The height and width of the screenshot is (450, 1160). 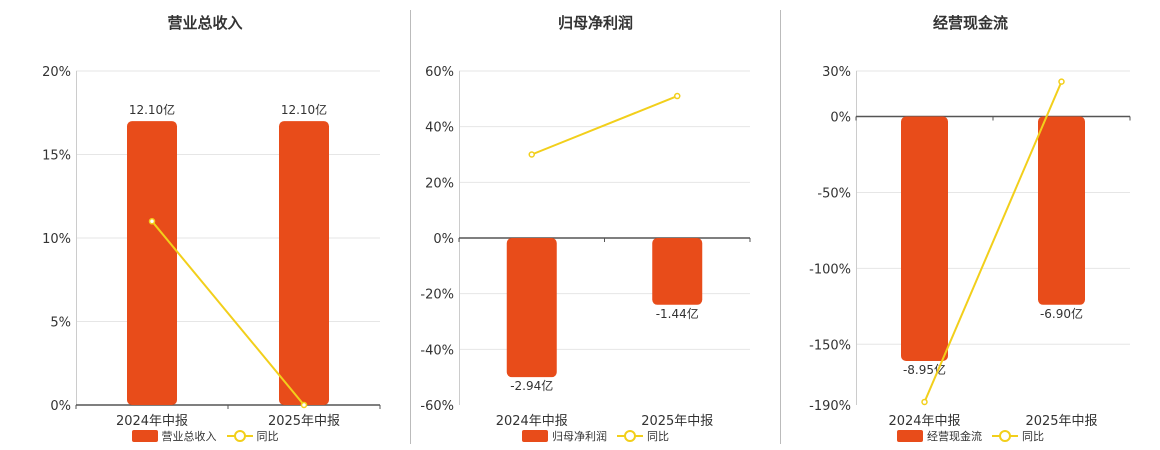 What do you see at coordinates (830, 345) in the screenshot?
I see `y-tick-label: -150%` at bounding box center [830, 345].